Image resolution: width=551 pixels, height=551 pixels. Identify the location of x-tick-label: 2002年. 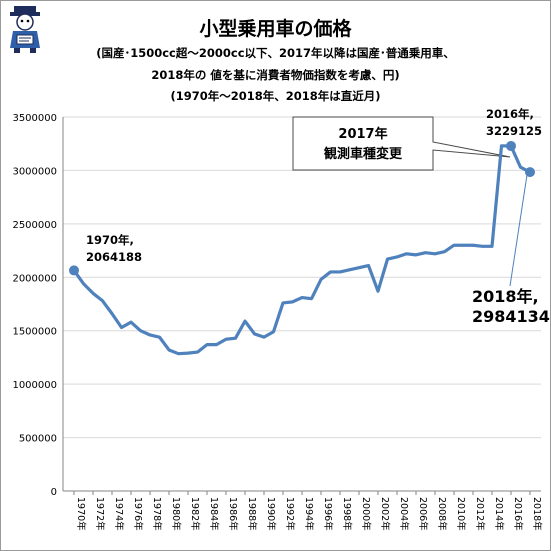
(385, 514).